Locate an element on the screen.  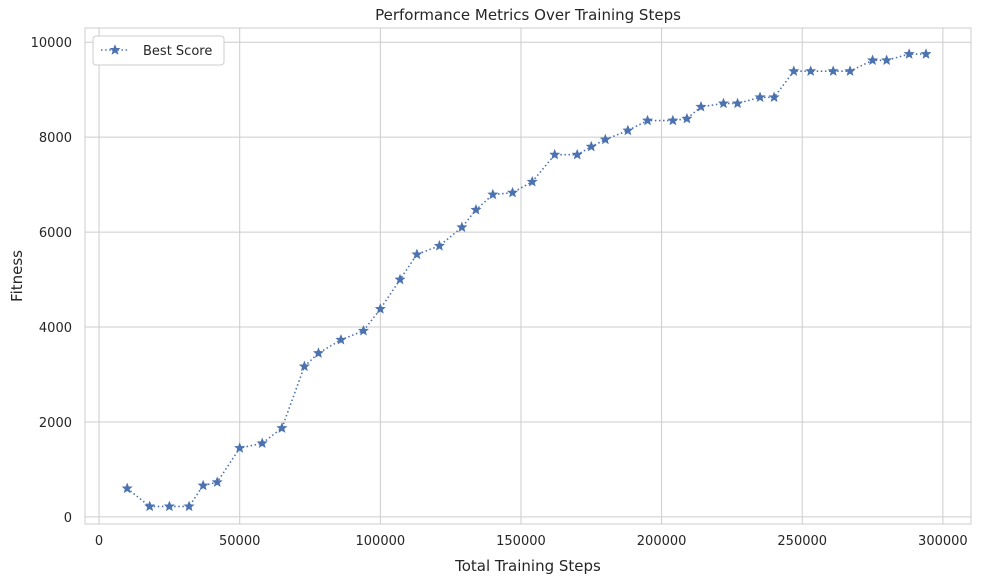
y-tick-label: 6000 is located at coordinates (55, 233).